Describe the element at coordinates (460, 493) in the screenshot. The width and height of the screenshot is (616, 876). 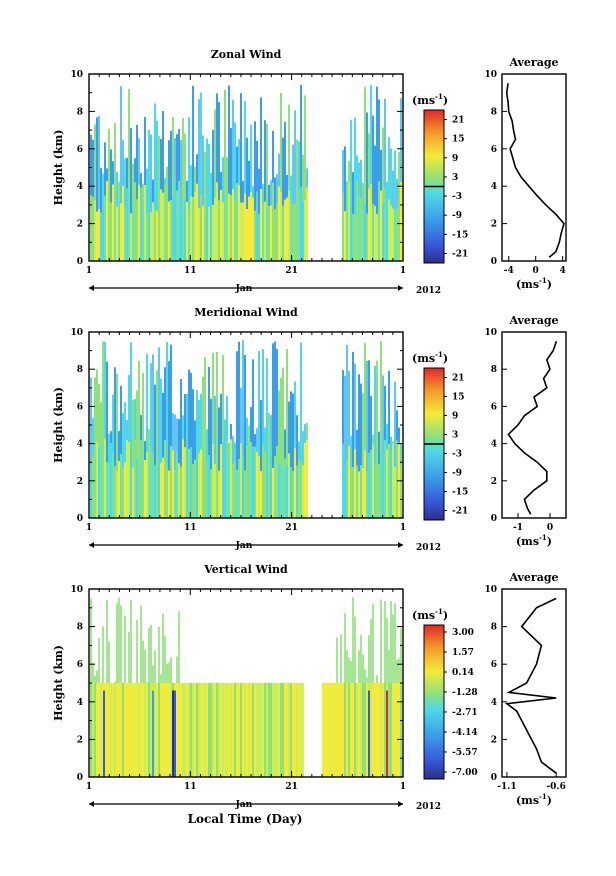
I see `colorbar-tick-label: -15` at that location.